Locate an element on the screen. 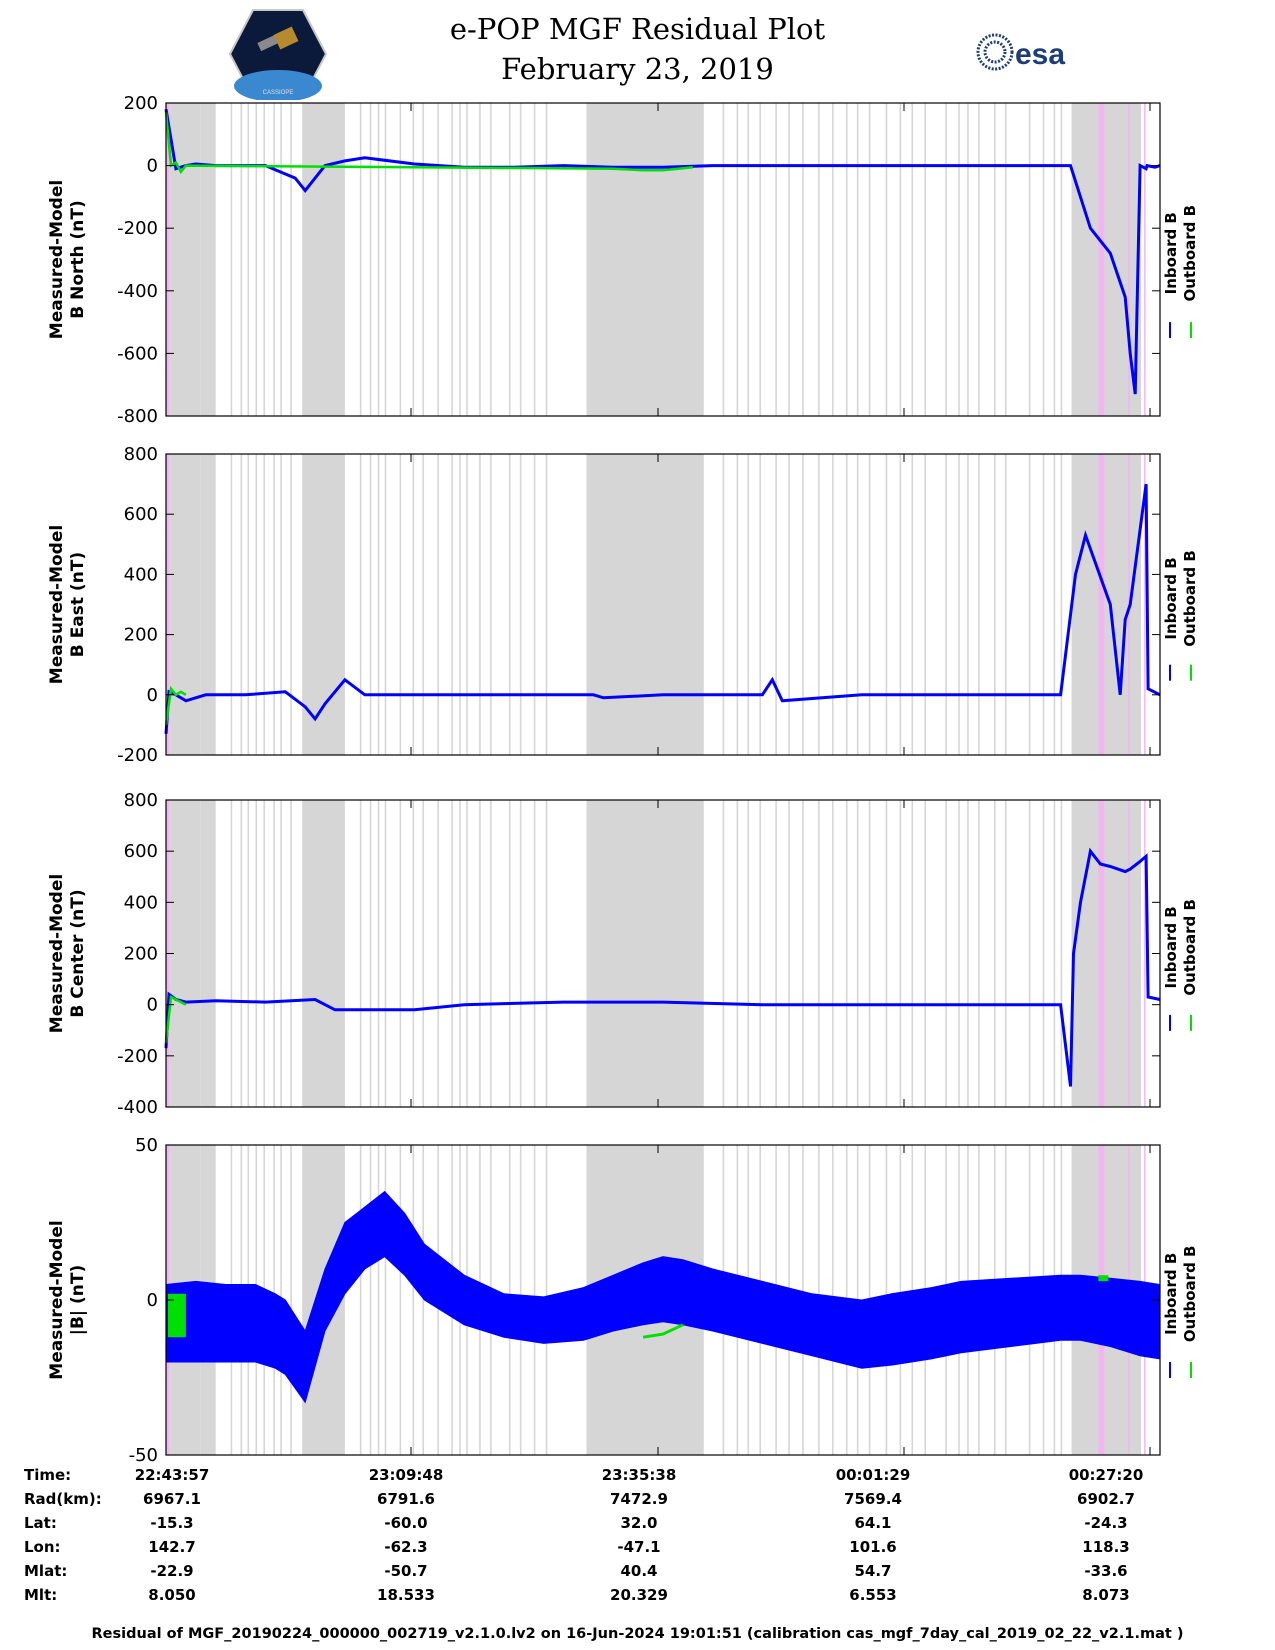 The height and width of the screenshot is (1650, 1275). mlat-value: -22.9 is located at coordinates (172, 1571).